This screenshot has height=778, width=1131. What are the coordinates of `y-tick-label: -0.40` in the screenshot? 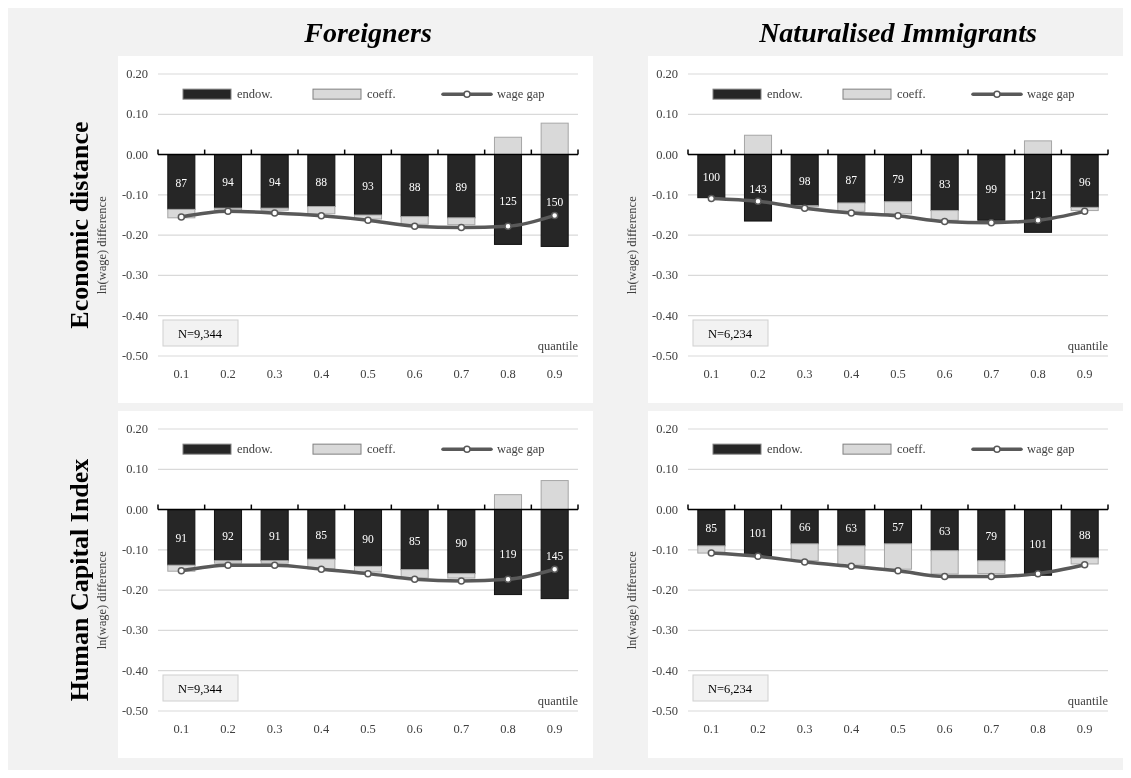 It's located at (664, 315).